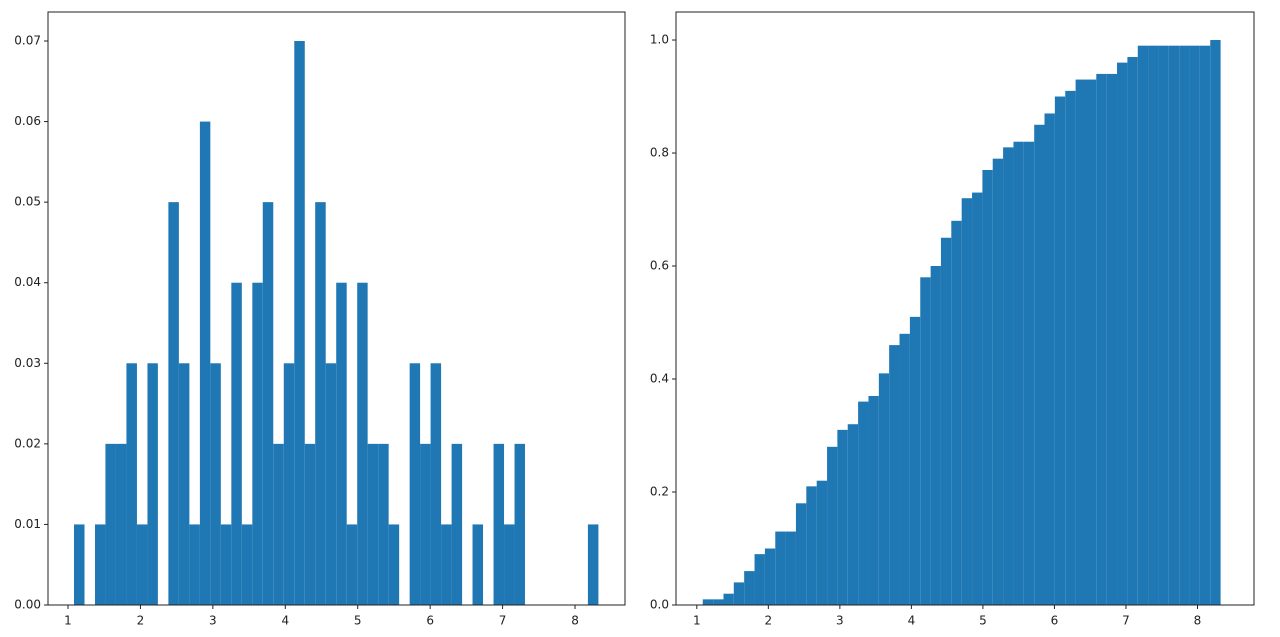 This screenshot has width=1280, height=637. I want to click on y-tick-label: 0.0, so click(659, 605).